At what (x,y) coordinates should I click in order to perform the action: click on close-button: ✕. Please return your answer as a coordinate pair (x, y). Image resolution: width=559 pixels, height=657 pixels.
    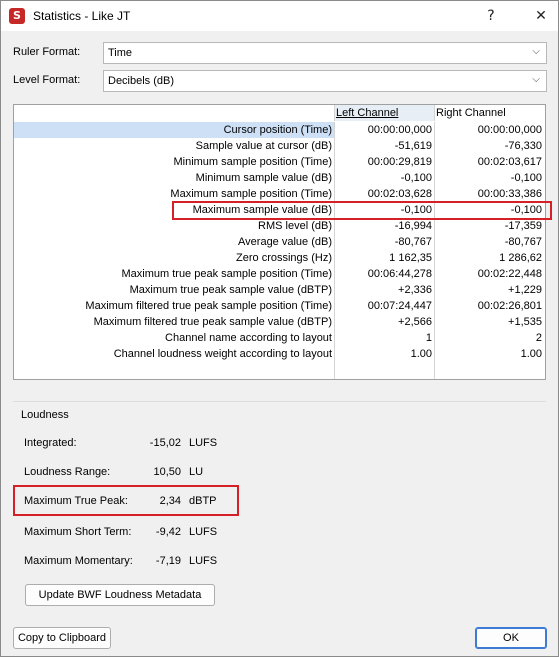
    Looking at the image, I should click on (541, 16).